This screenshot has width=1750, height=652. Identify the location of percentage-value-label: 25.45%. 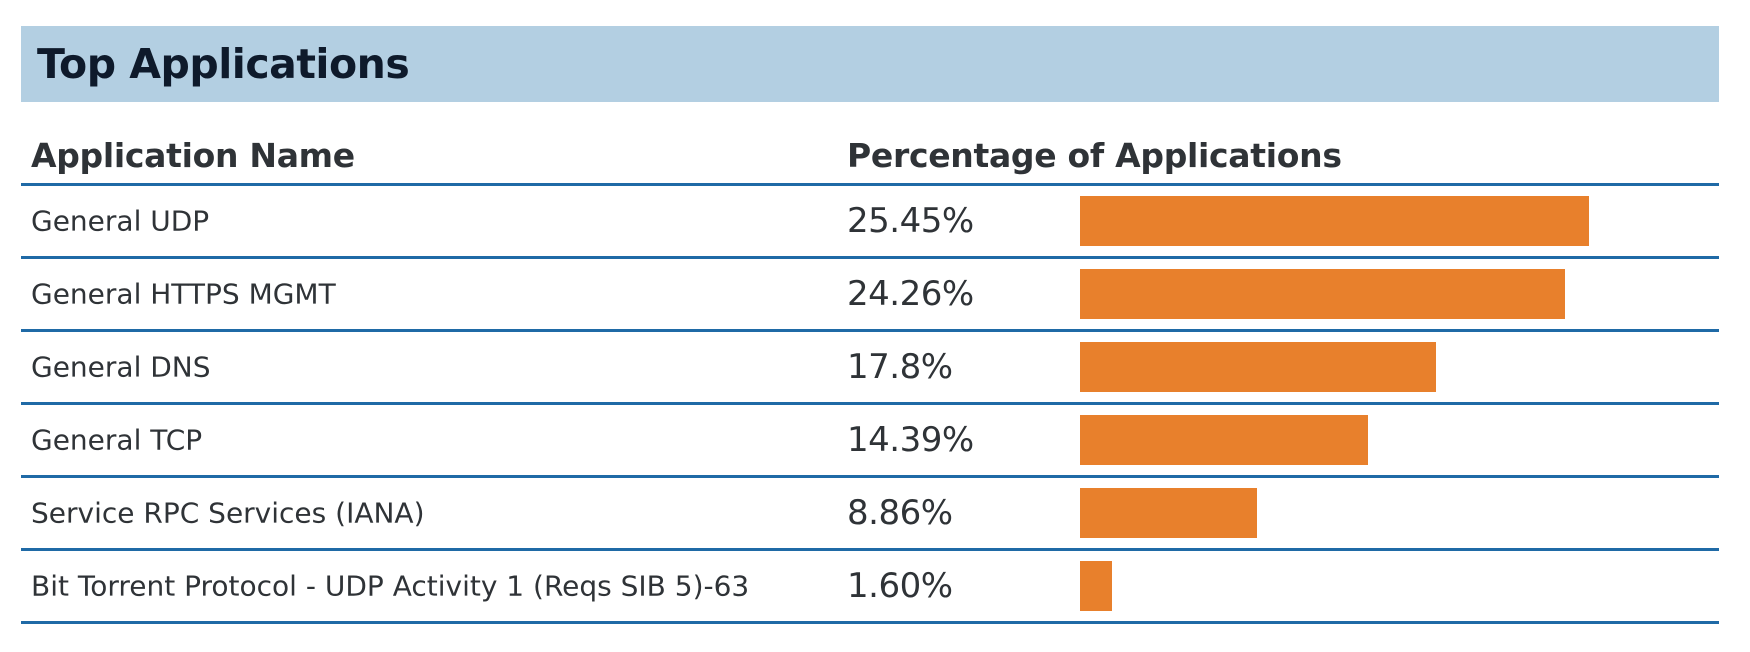
(910, 221).